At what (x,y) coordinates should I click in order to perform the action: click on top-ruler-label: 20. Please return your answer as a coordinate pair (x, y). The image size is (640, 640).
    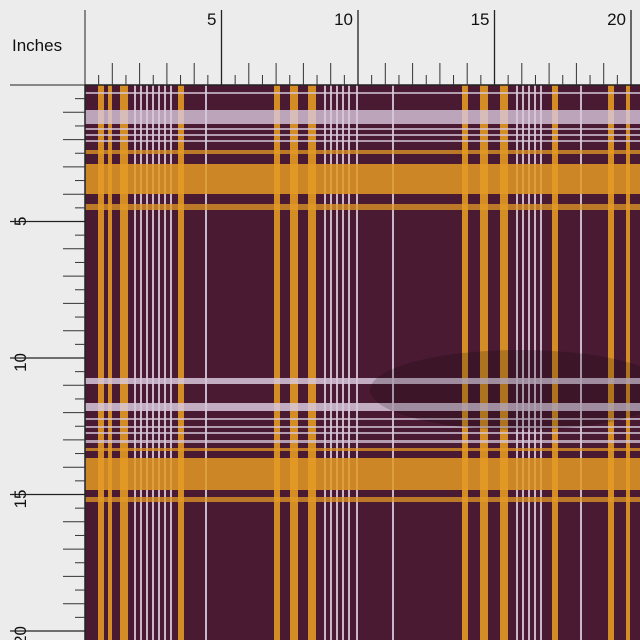
    Looking at the image, I should click on (616, 19).